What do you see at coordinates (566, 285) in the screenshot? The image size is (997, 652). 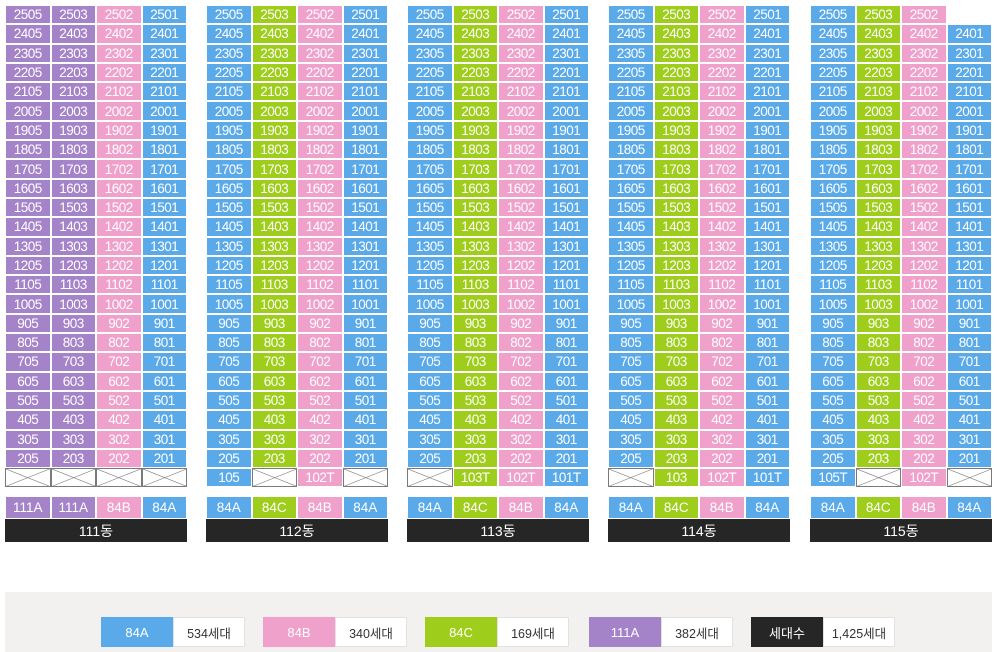 I see `unit-cell: 1101` at bounding box center [566, 285].